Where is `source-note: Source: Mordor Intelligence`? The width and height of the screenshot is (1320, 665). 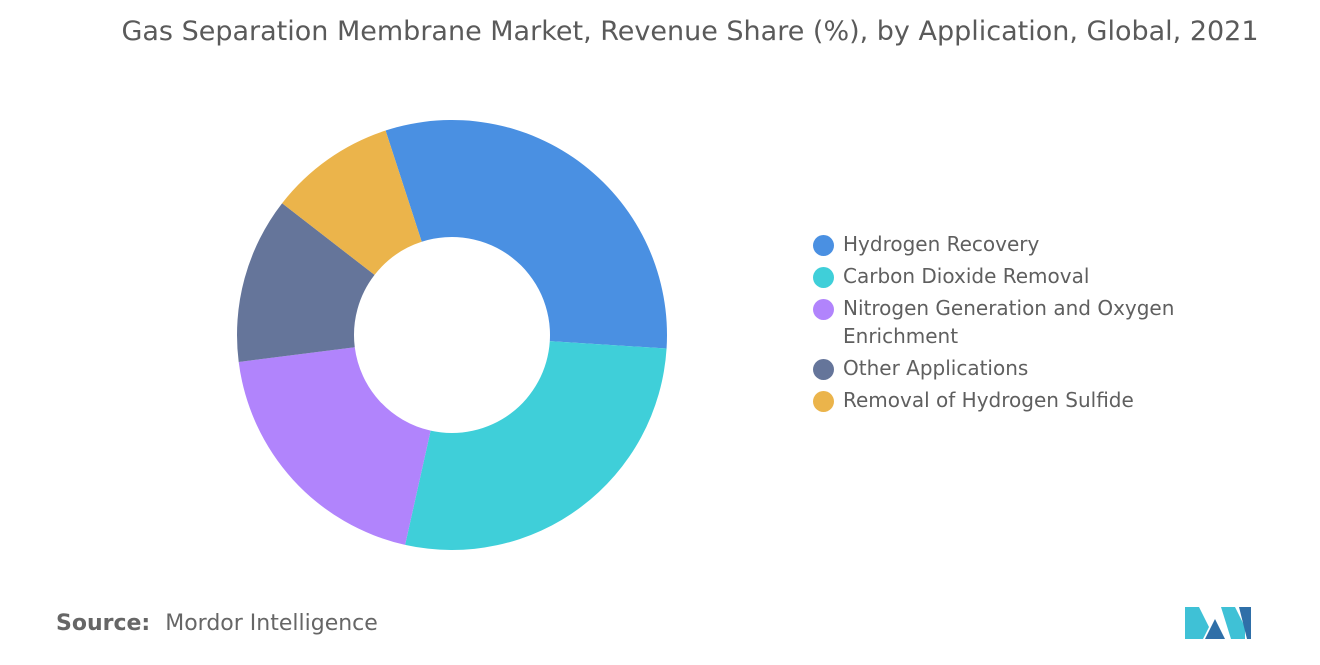
source-note: Source: Mordor Intelligence is located at coordinates (217, 623).